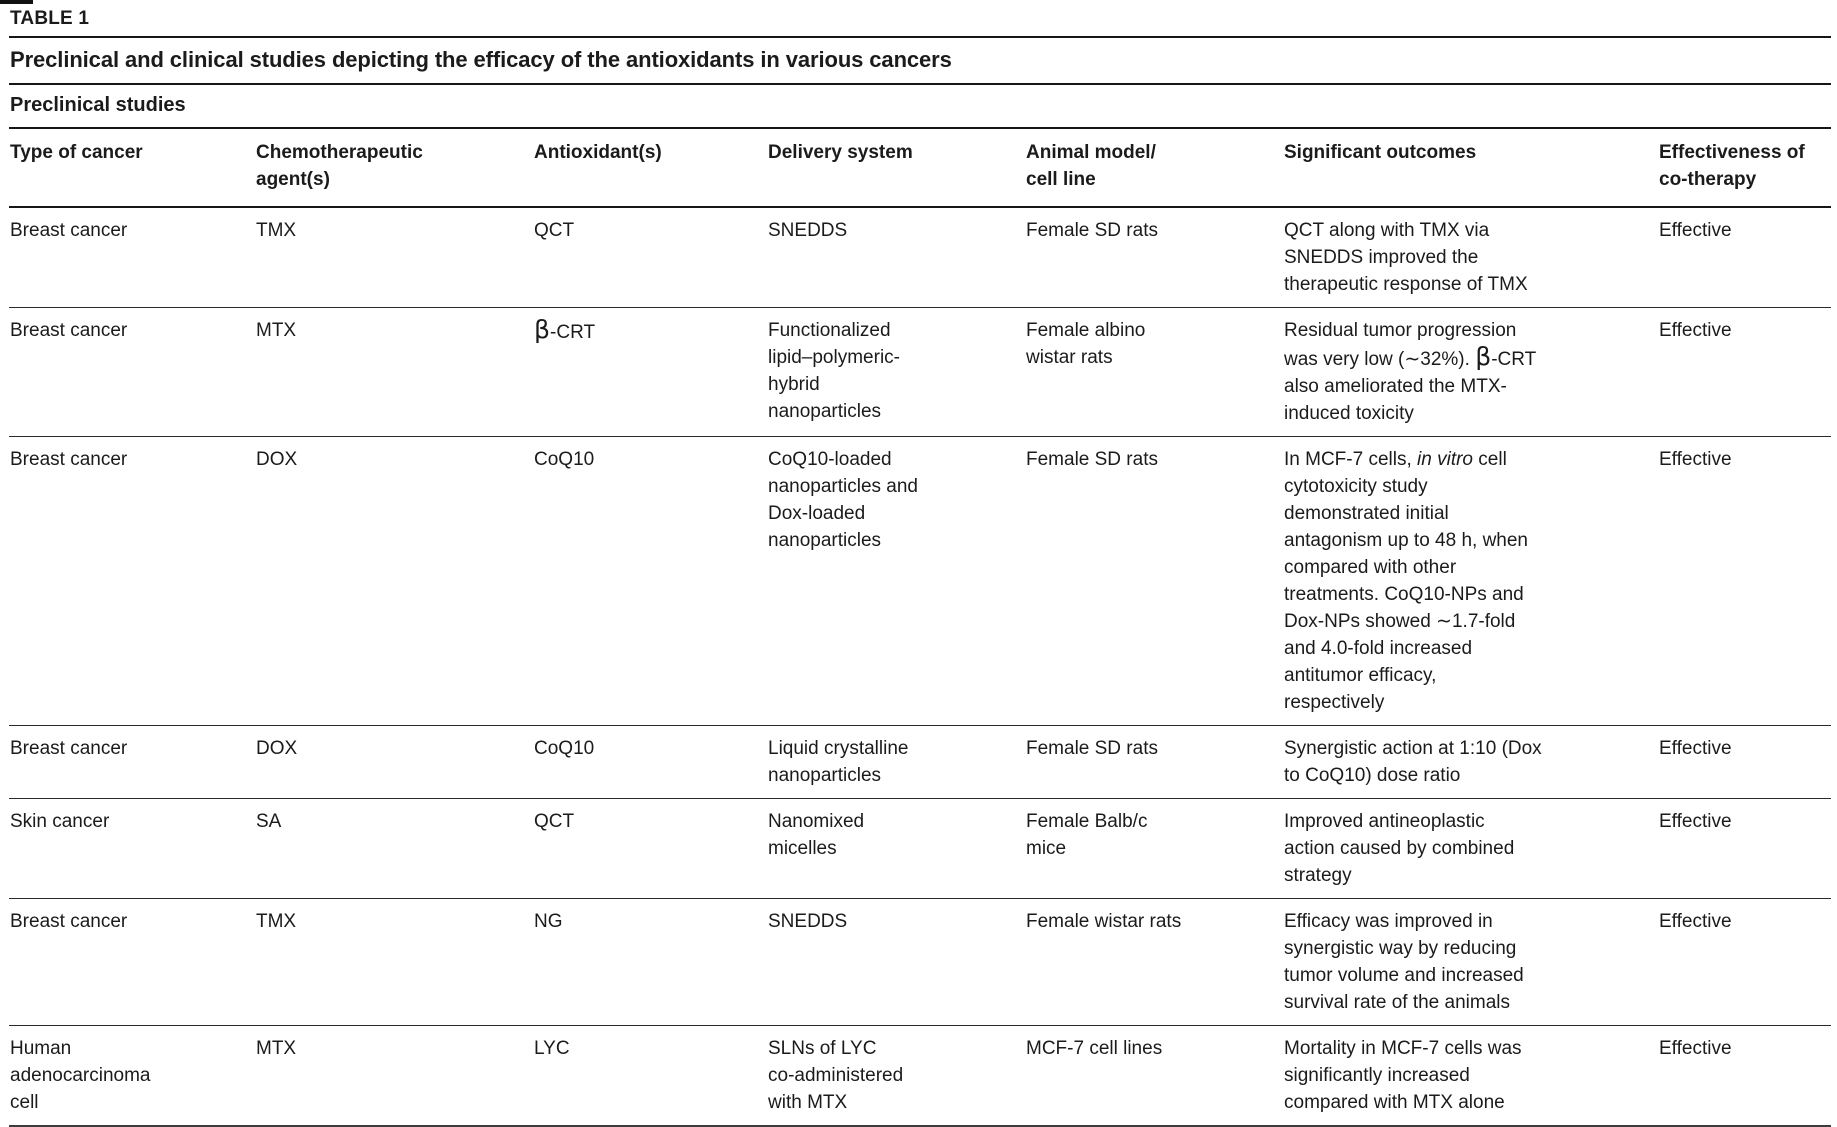 Image resolution: width=1837 pixels, height=1127 pixels. Describe the element at coordinates (1744, 168) in the screenshot. I see `column-header-effectiveness: Effectiveness of co-therapy` at that location.